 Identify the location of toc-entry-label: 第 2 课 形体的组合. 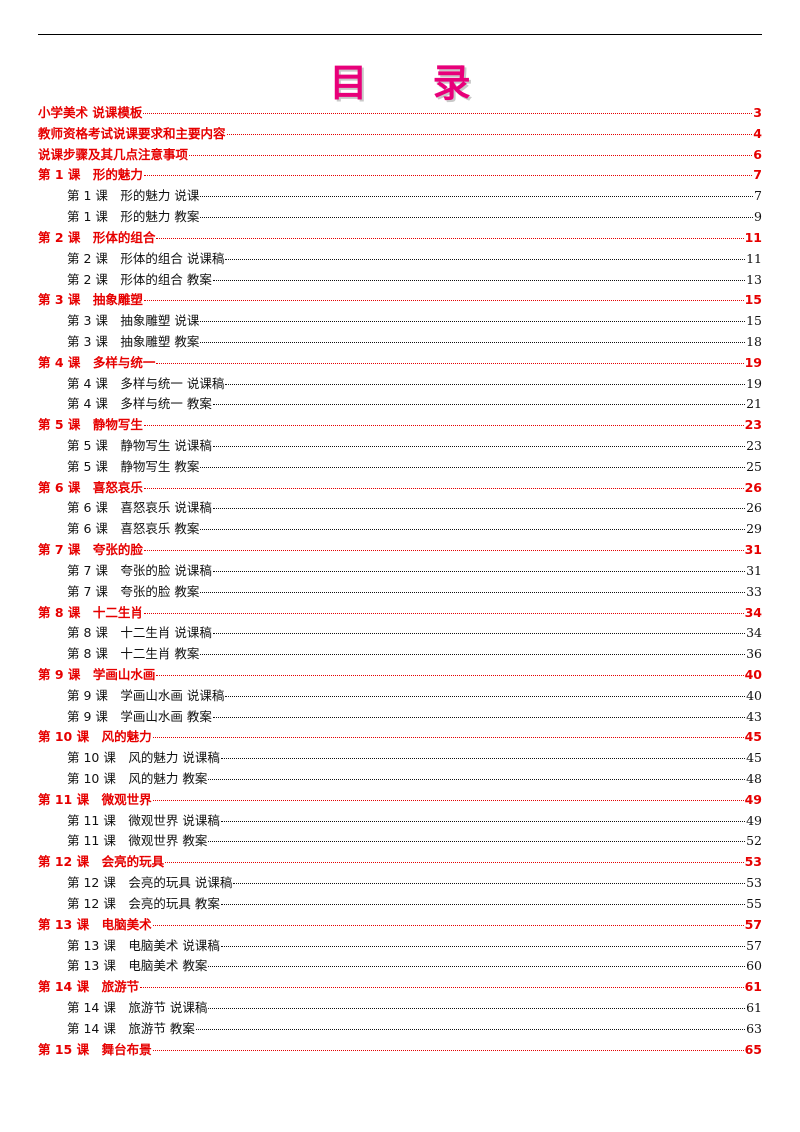
(97, 237).